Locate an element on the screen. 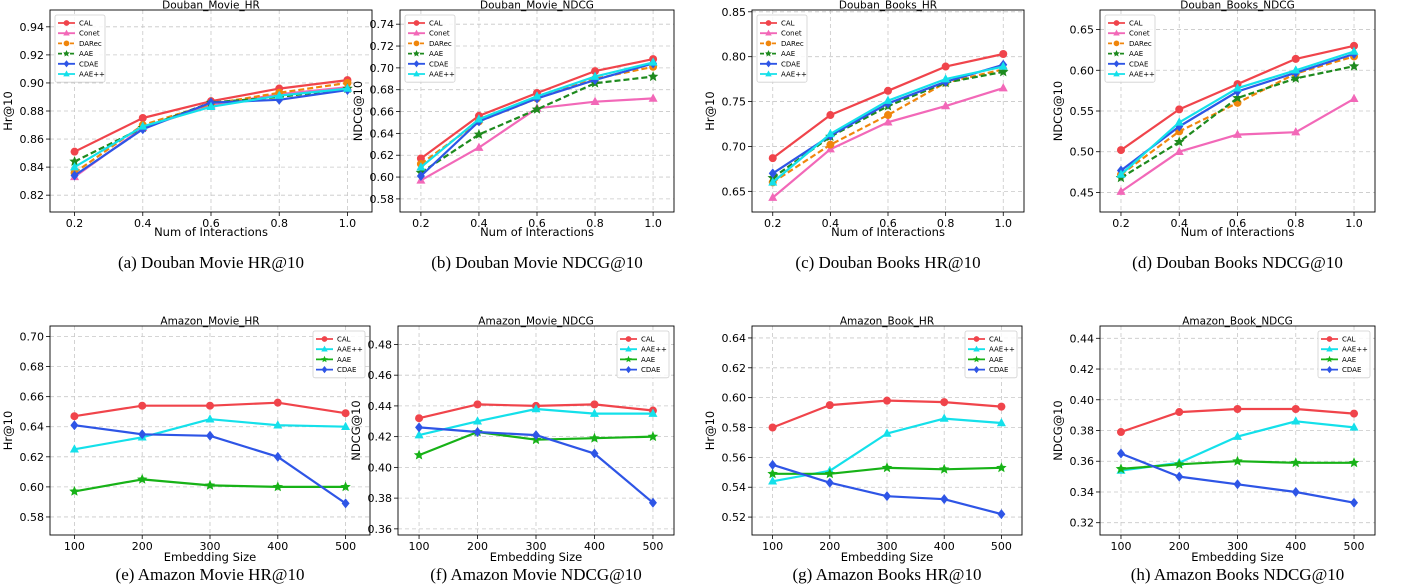  y-tick-label: 0.45 is located at coordinates (1082, 192).